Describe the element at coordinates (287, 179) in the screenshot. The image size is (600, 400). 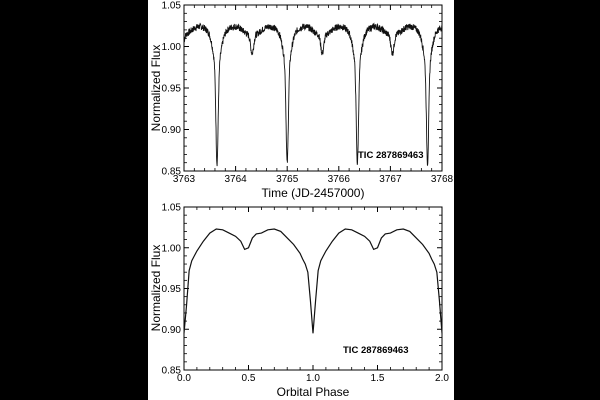
I see `top-x-tick-label: 3765` at that location.